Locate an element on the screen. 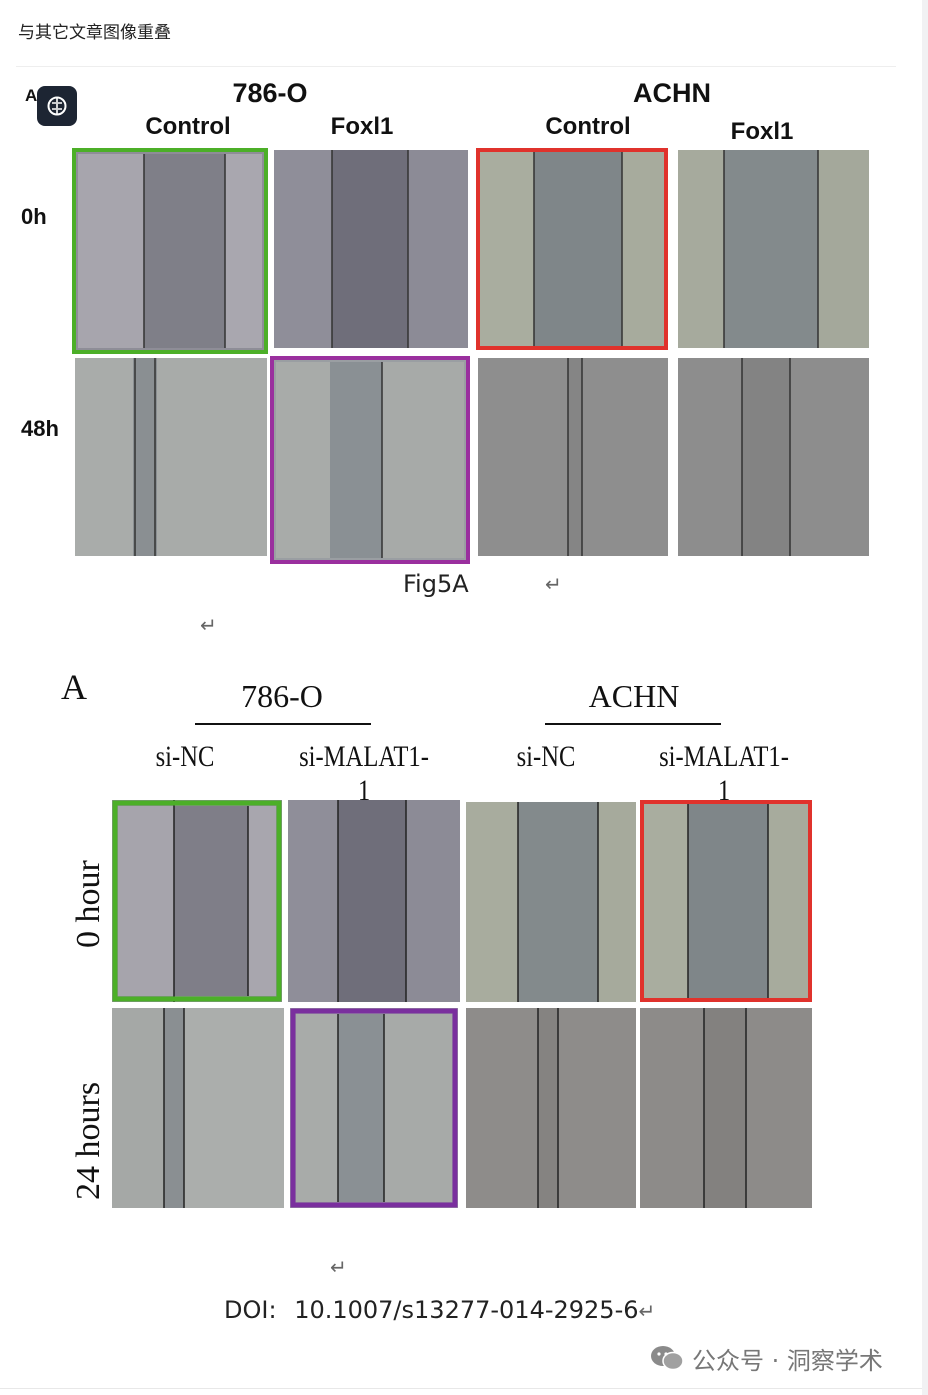 The height and width of the screenshot is (1395, 928). doi-label: DOI: is located at coordinates (250, 1310).